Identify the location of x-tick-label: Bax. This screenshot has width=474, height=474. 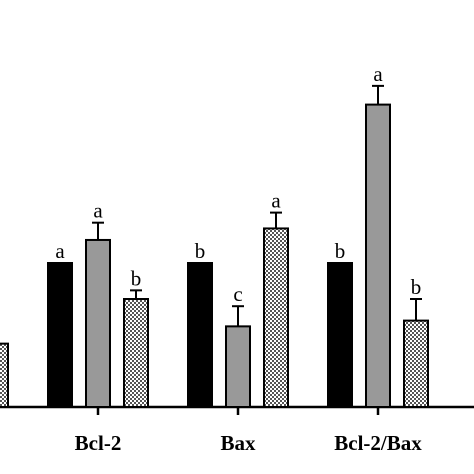
(238, 443).